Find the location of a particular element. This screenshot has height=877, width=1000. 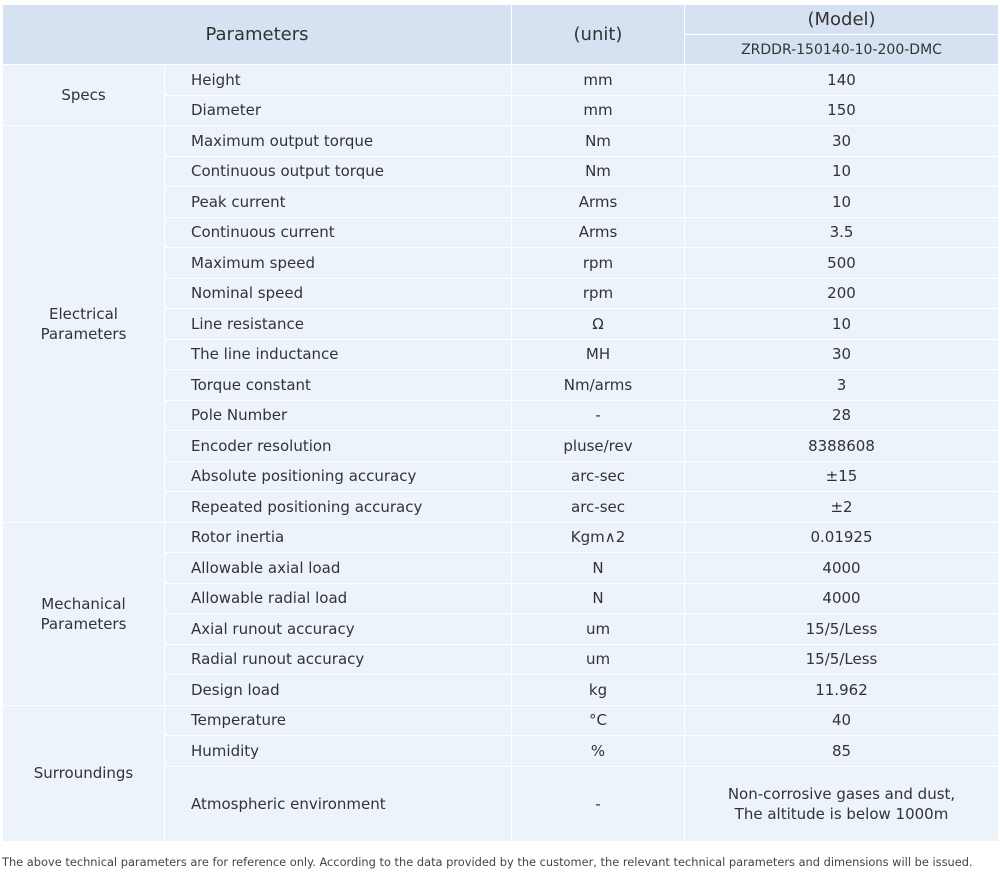

value-cell: 150 is located at coordinates (841, 110).